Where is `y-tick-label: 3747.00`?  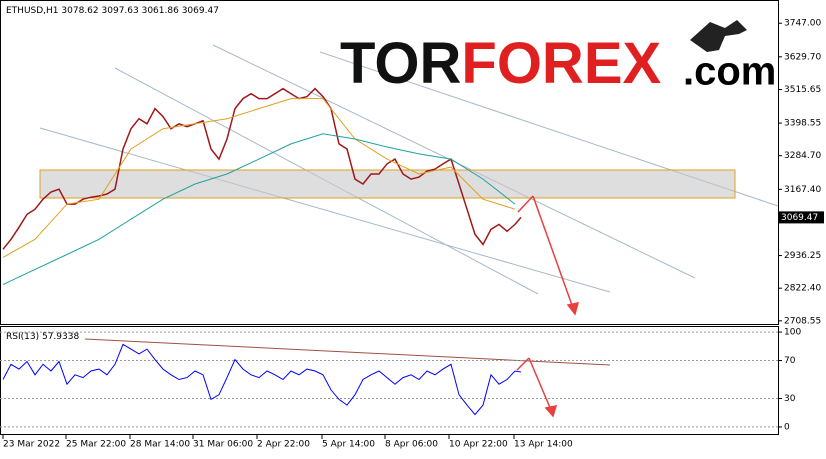 y-tick-label: 3747.00 is located at coordinates (802, 24).